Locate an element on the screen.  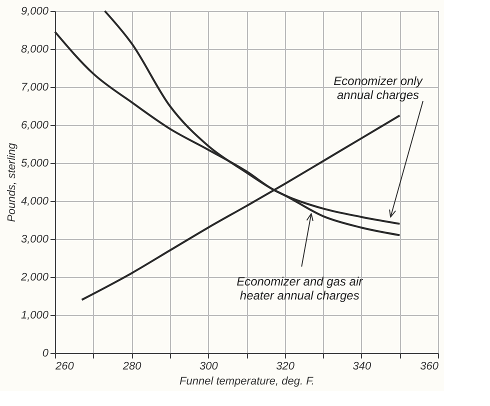
x-tick-label: 300 is located at coordinates (209, 366).